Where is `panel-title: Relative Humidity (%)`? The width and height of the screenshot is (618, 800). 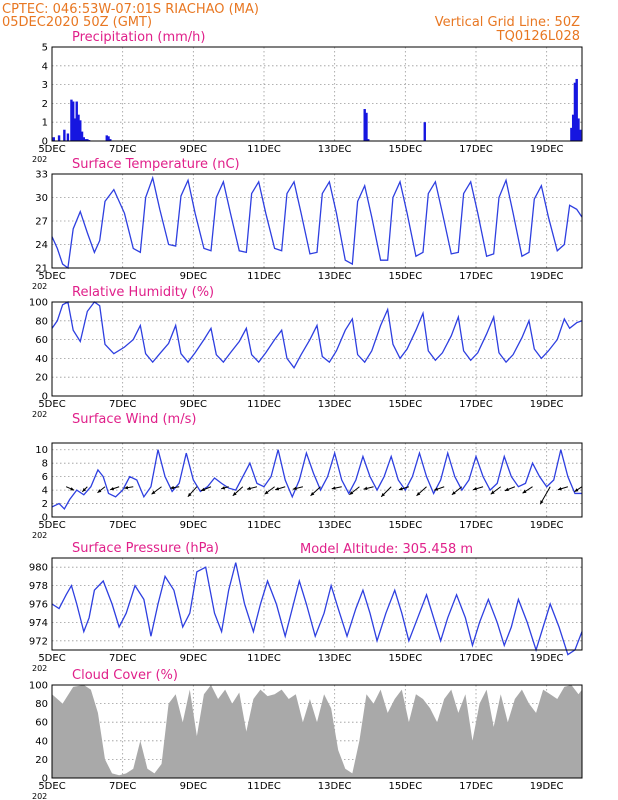 panel-title: Relative Humidity (%) is located at coordinates (143, 292).